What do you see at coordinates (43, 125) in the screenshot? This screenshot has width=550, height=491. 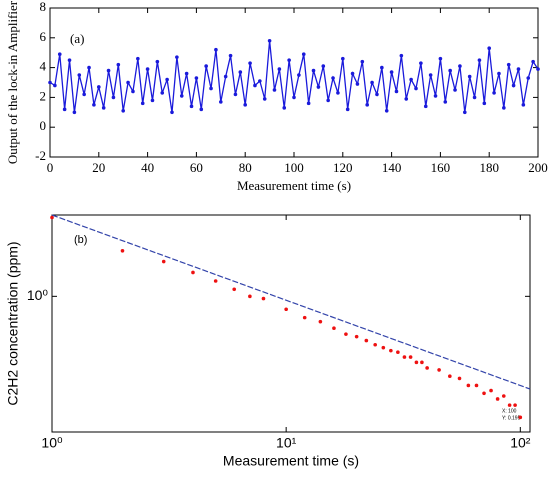 I see `y-tick-label: 0` at bounding box center [43, 125].